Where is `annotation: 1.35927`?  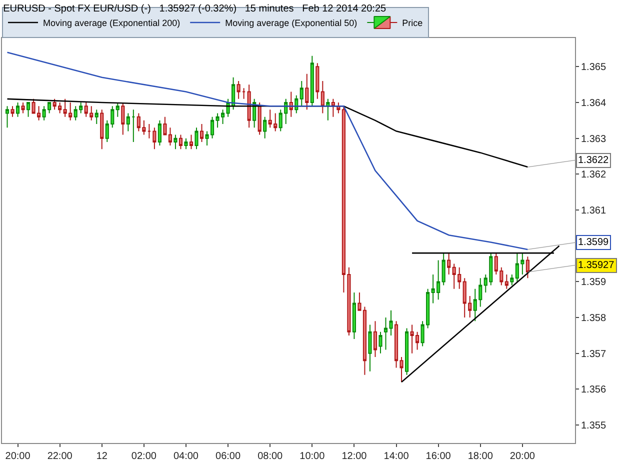 annotation: 1.35927 is located at coordinates (596, 265).